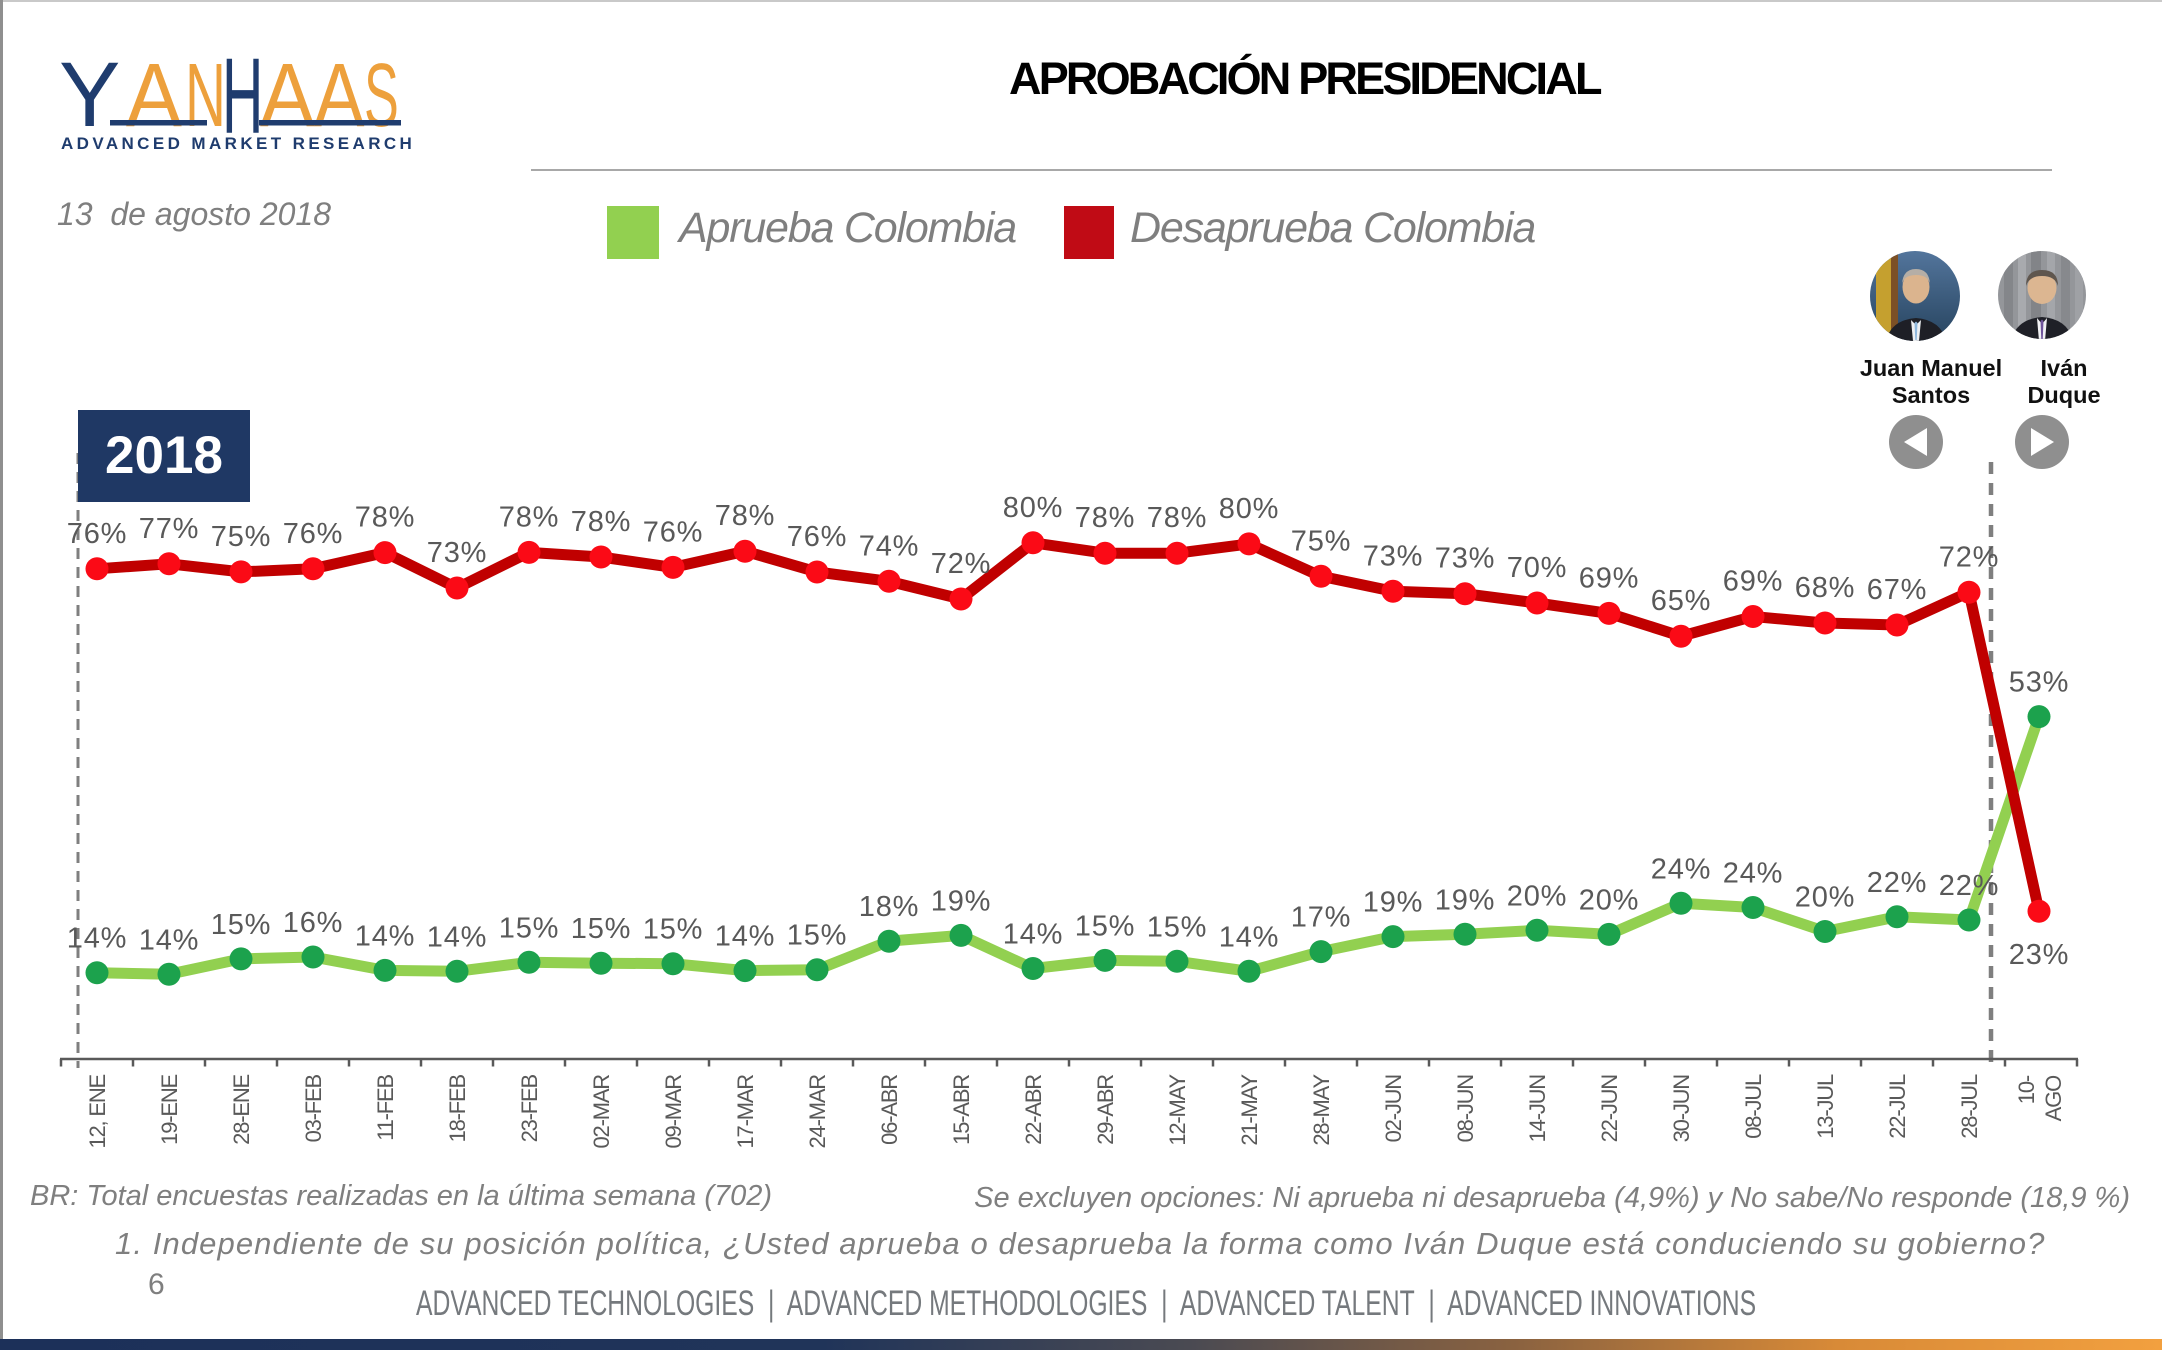 The width and height of the screenshot is (2162, 1350). I want to click on svg-text: 28-JUL, so click(1969, 1106).